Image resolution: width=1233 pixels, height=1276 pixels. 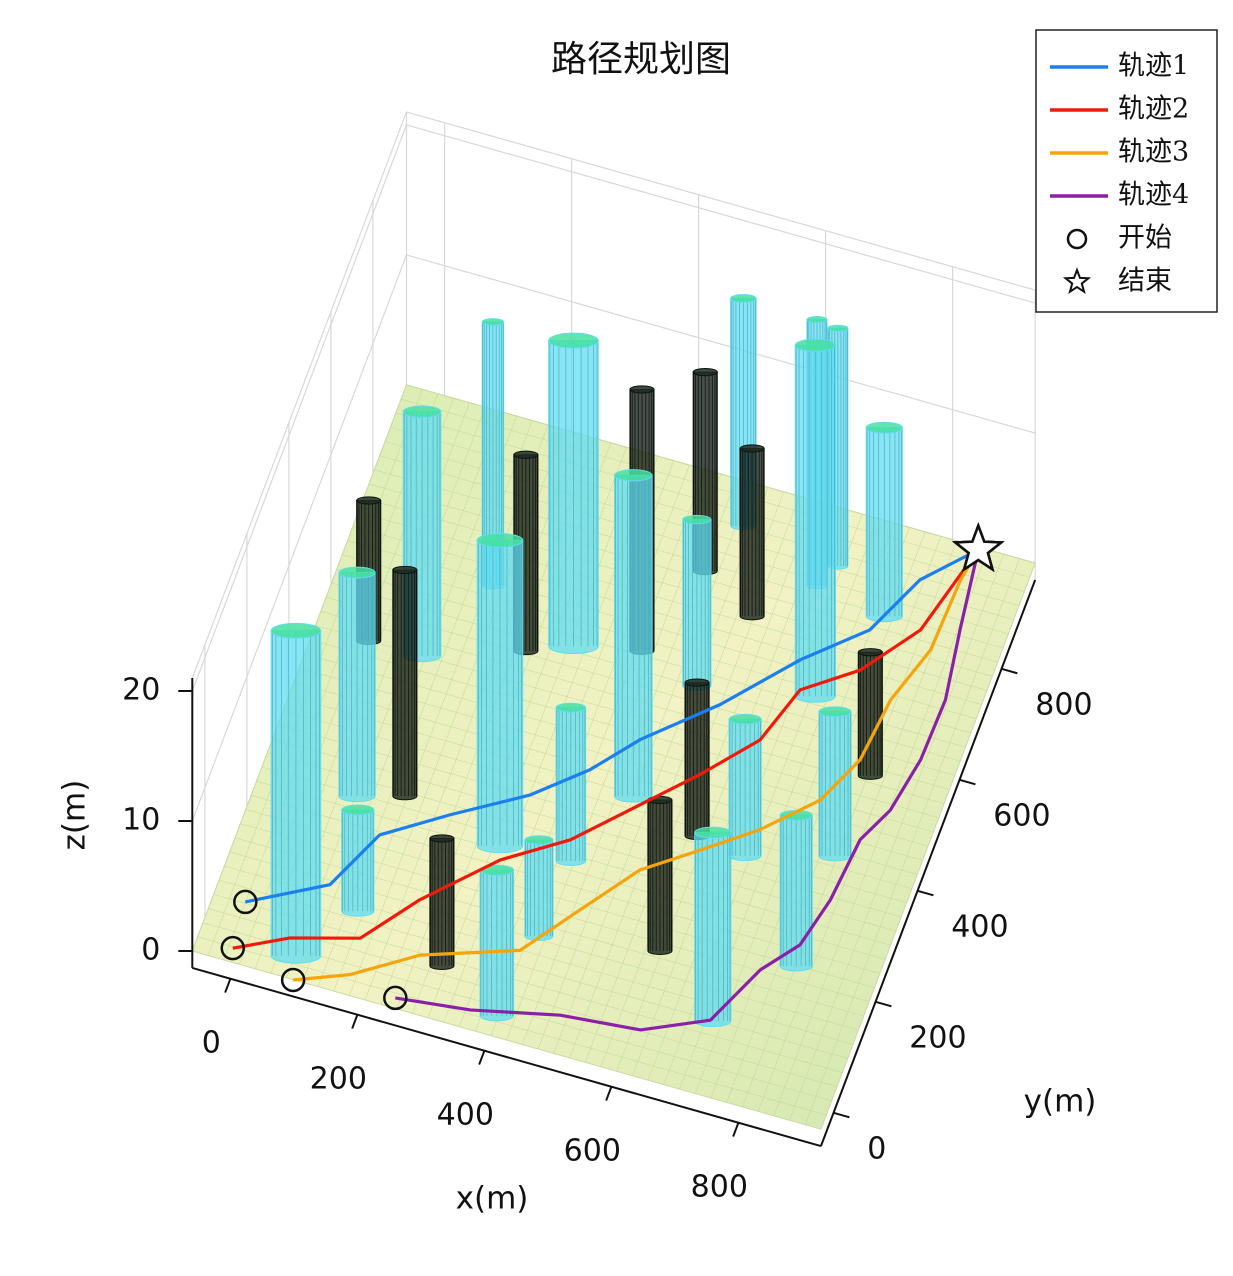 I want to click on z-tick-label: 20, so click(x=141, y=690).